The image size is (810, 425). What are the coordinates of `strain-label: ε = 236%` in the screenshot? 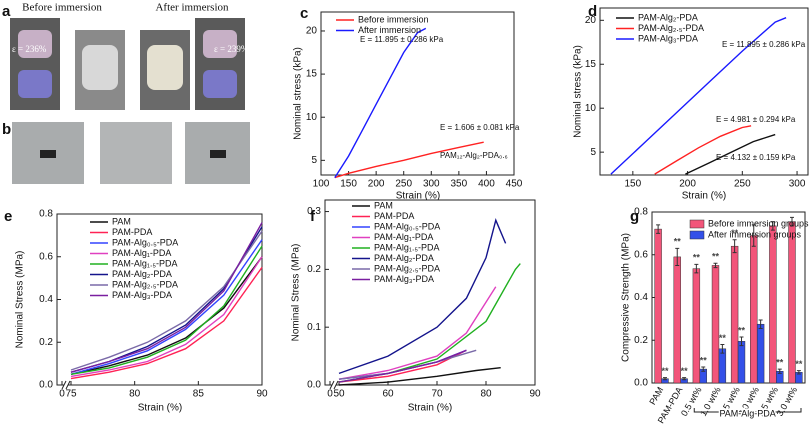 It's located at (29, 49).